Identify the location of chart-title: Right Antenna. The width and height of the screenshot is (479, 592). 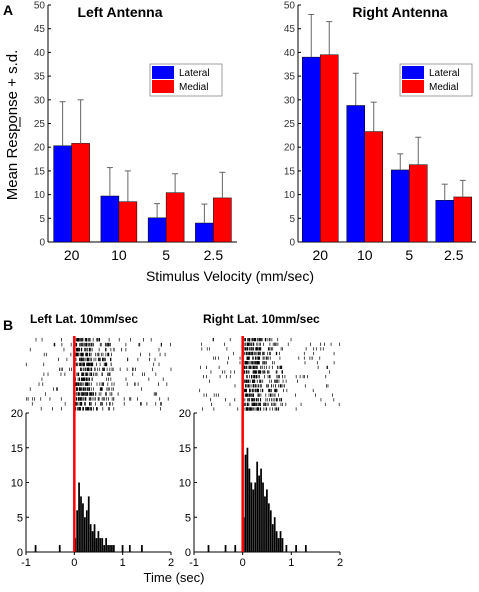
(399, 12).